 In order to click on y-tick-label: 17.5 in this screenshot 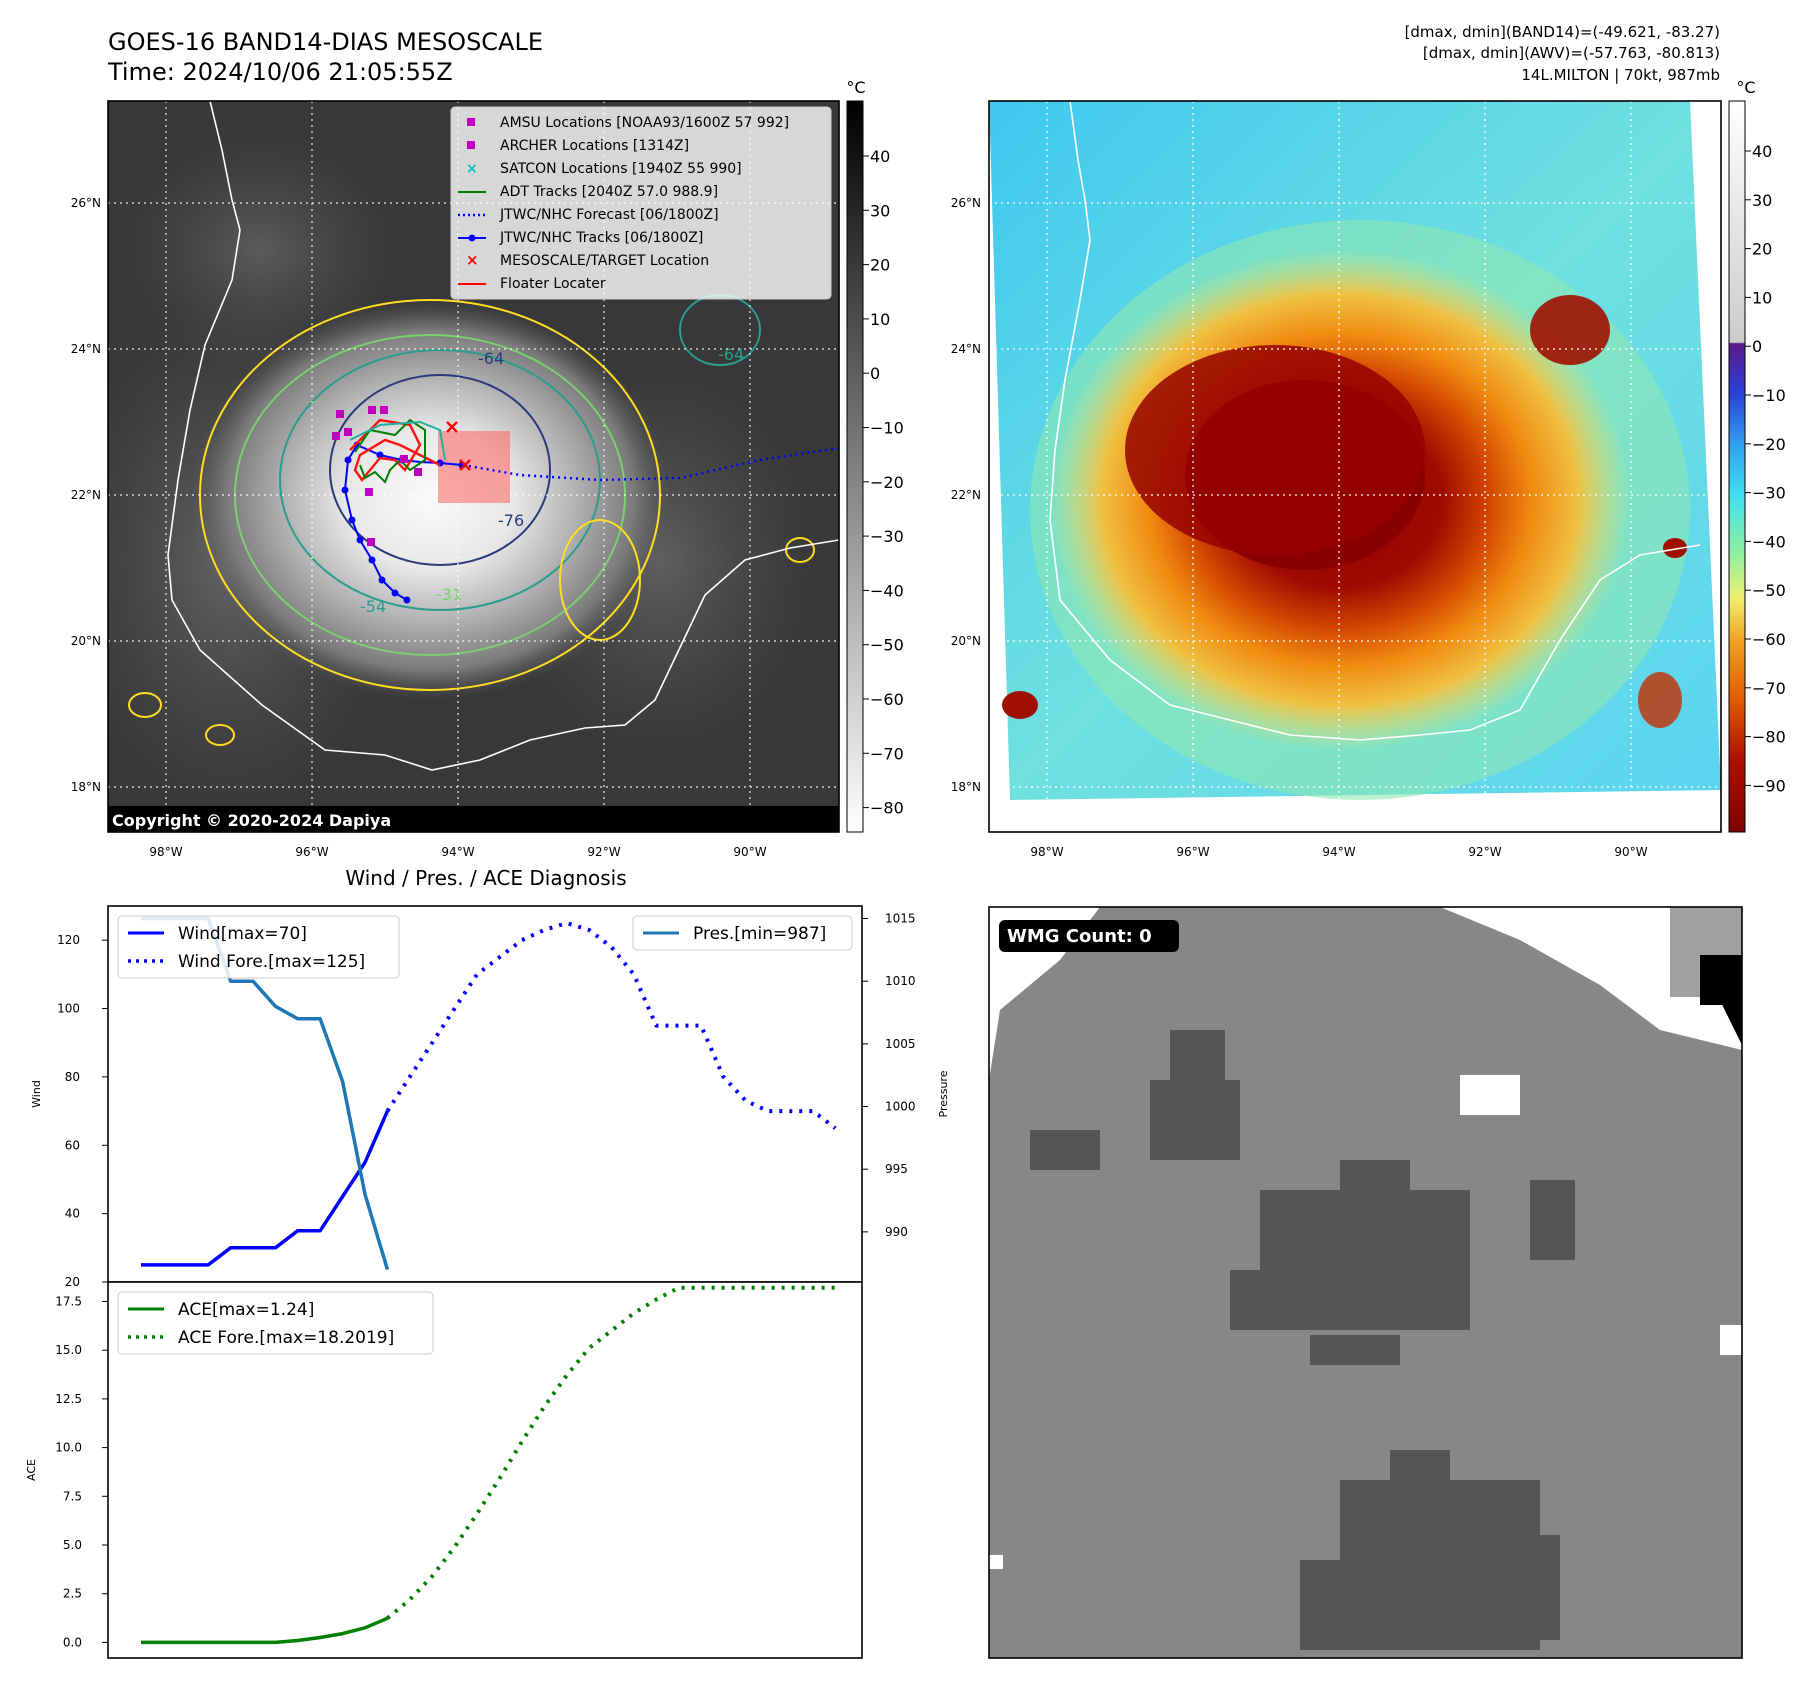, I will do `click(68, 1301)`.